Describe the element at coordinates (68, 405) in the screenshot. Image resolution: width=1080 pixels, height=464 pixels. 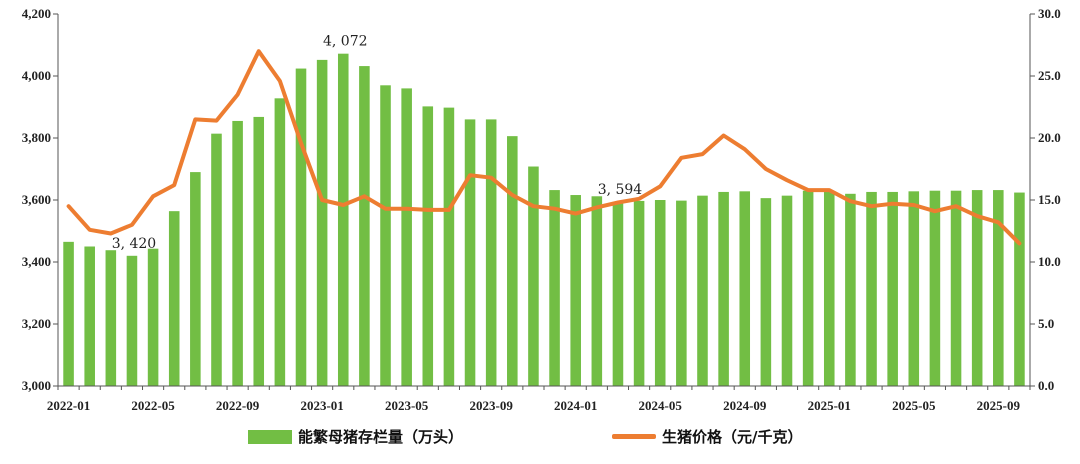
I see `x-tick-label: 2022-01` at that location.